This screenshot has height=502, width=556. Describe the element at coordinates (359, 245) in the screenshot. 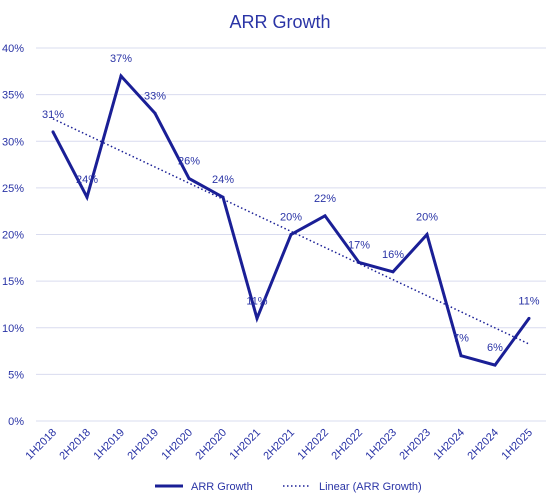

I see `data-label: 17%` at that location.